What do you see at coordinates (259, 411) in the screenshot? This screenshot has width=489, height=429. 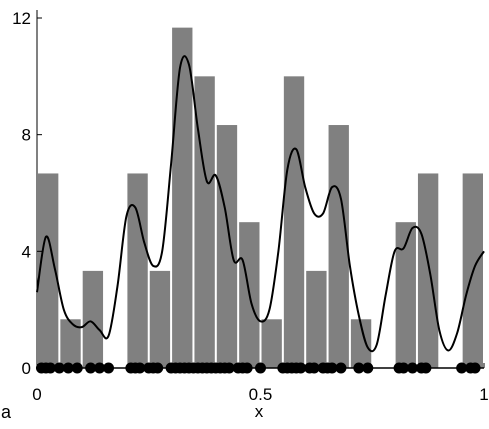 I see `x-axis-label: x` at bounding box center [259, 411].